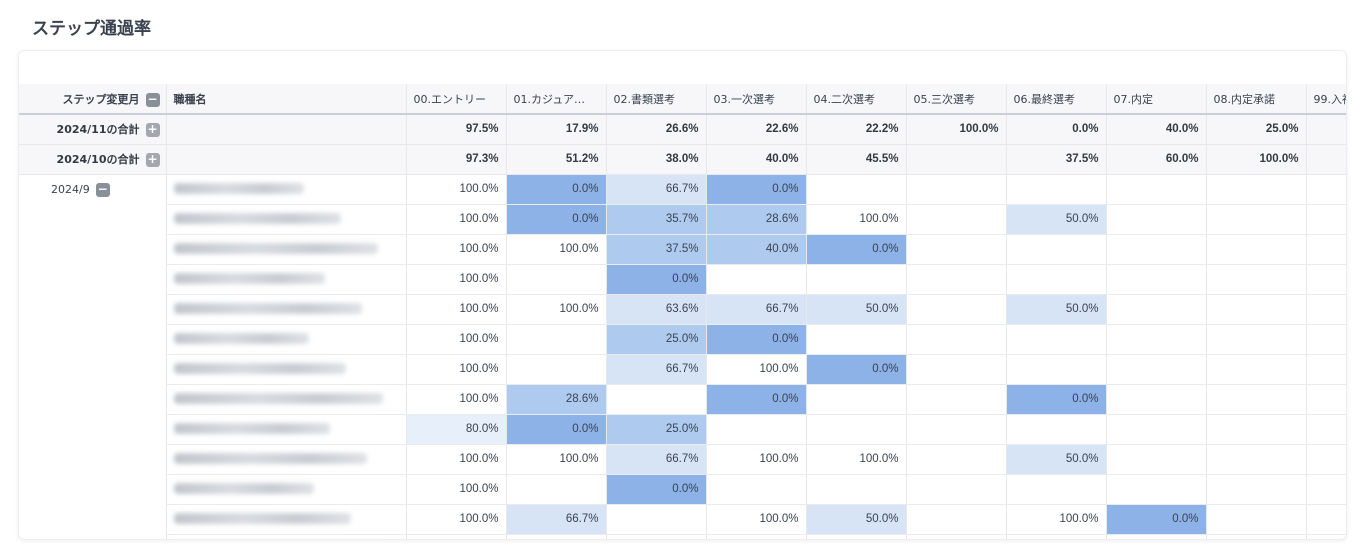 This screenshot has width=1361, height=553. Describe the element at coordinates (755, 99) in the screenshot. I see `header-step-03: 03.一次選考` at that location.